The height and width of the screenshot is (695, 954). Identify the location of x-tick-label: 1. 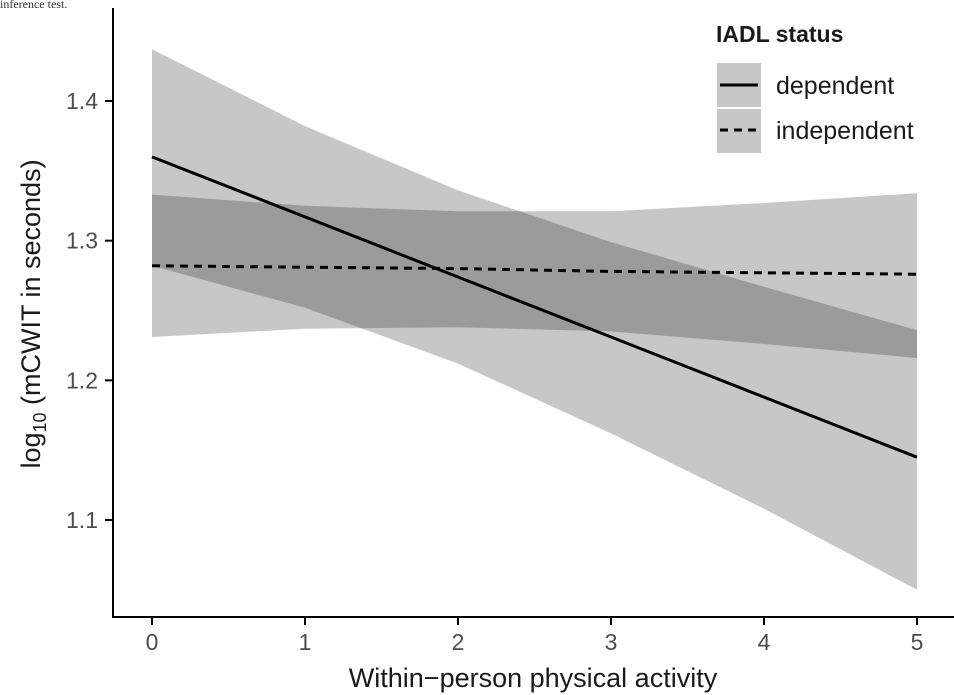
(305, 642).